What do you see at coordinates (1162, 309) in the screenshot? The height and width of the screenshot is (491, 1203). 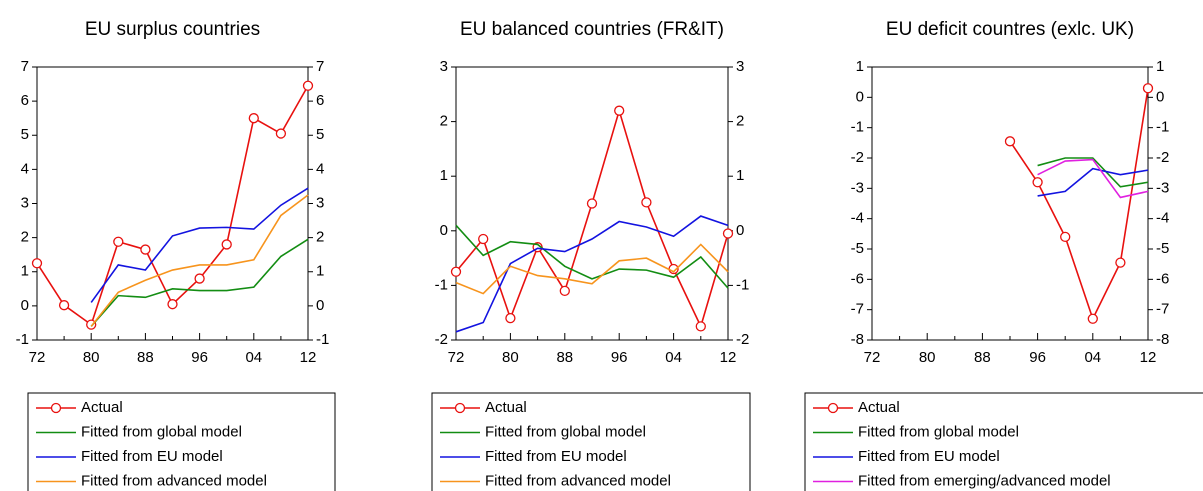 I see `y2-tick-label: -7` at bounding box center [1162, 309].